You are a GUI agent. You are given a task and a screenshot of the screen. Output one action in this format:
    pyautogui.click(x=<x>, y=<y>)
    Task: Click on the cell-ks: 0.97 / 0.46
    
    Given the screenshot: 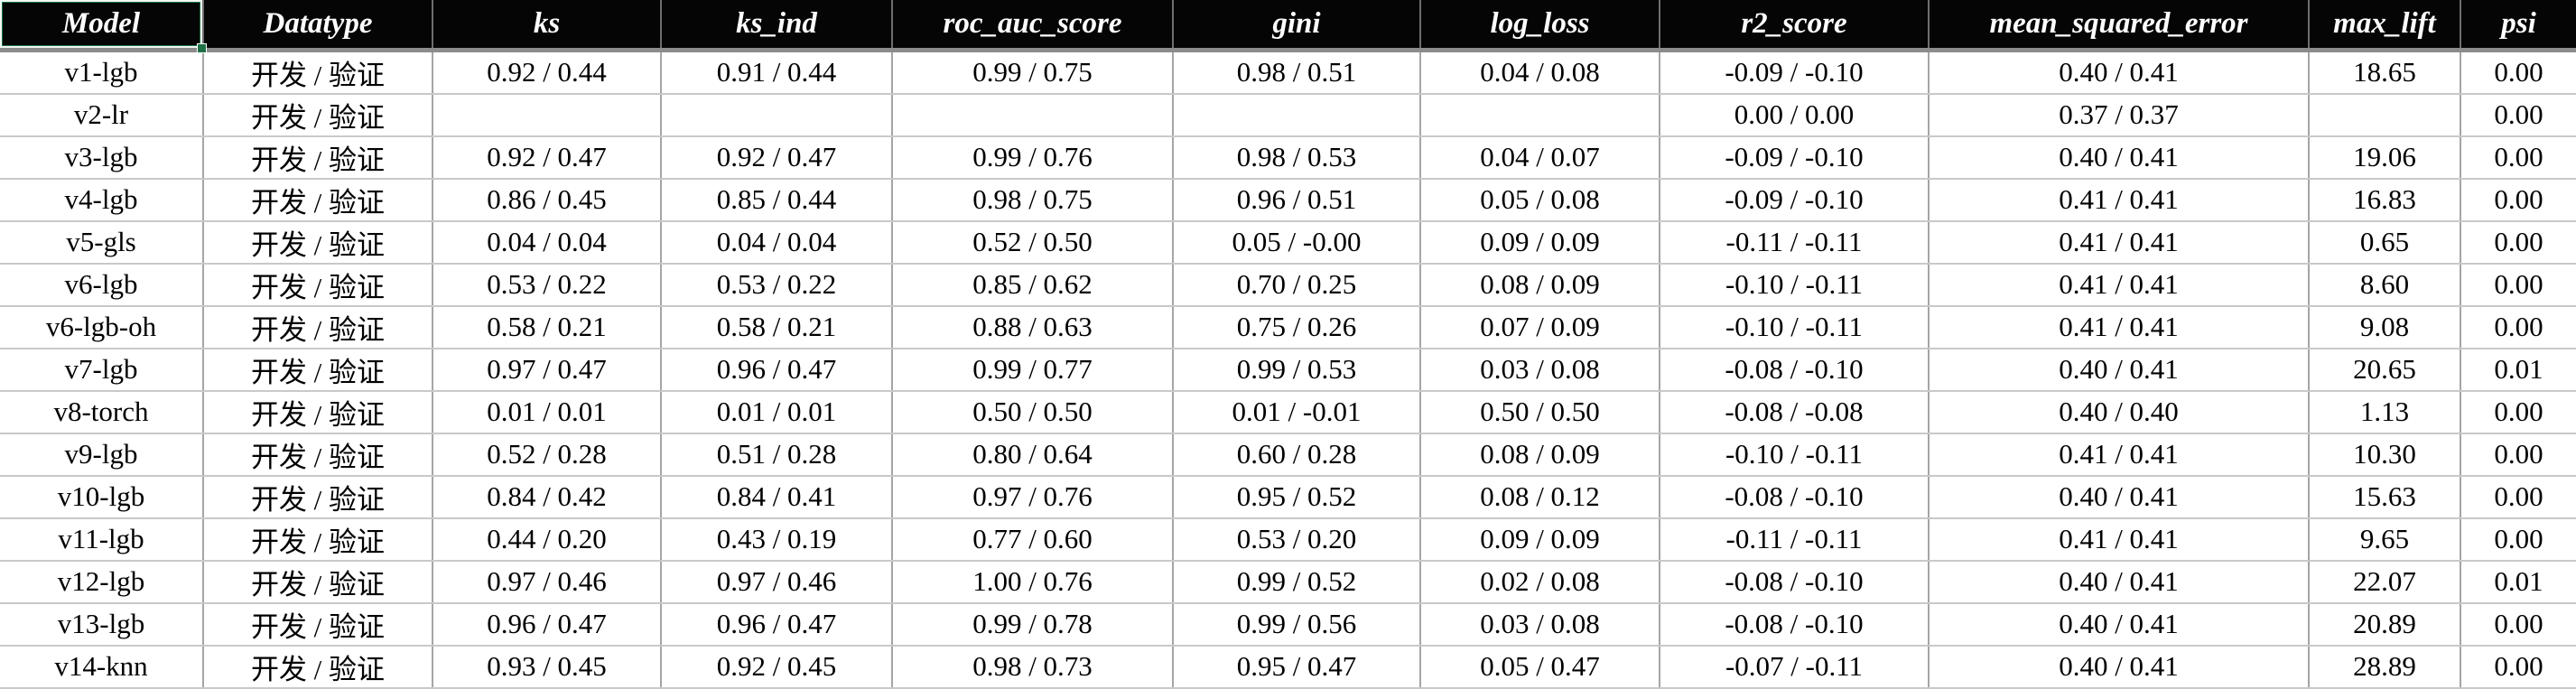 What is the action you would take?
    pyautogui.click(x=547, y=582)
    